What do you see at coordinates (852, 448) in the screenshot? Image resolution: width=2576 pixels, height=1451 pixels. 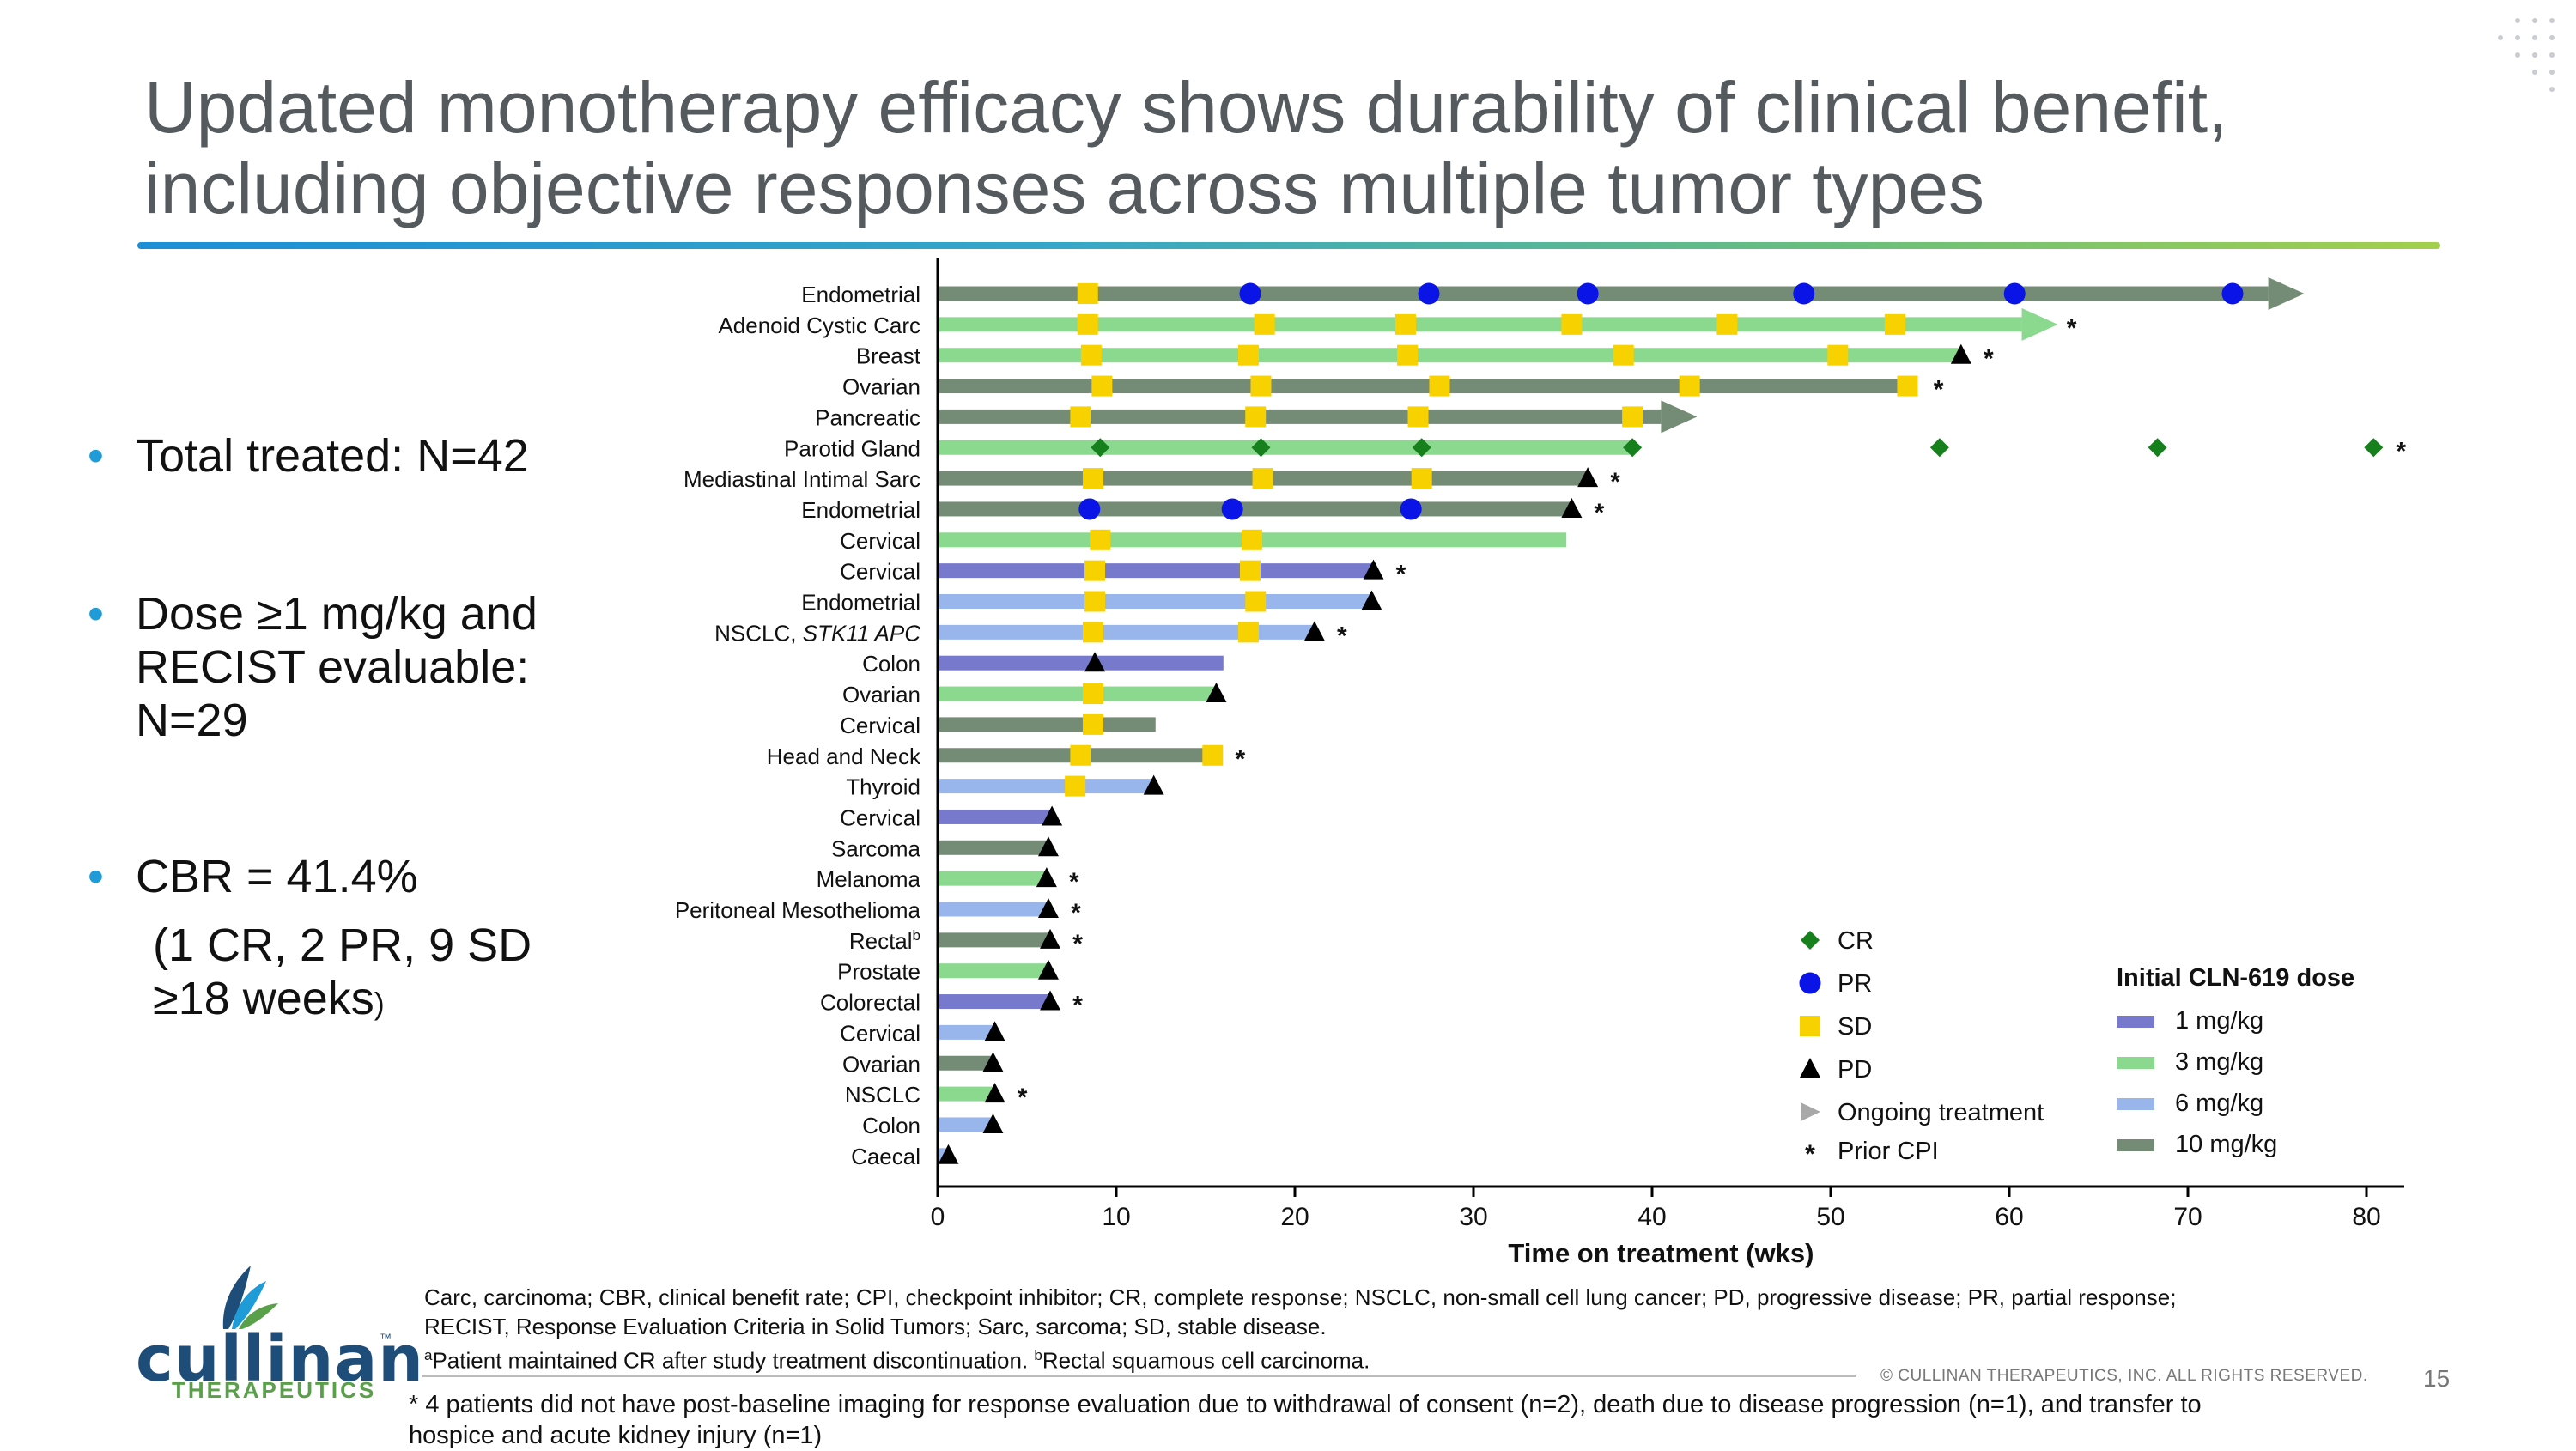 I see `patient-label-text: Parotid Gland` at bounding box center [852, 448].